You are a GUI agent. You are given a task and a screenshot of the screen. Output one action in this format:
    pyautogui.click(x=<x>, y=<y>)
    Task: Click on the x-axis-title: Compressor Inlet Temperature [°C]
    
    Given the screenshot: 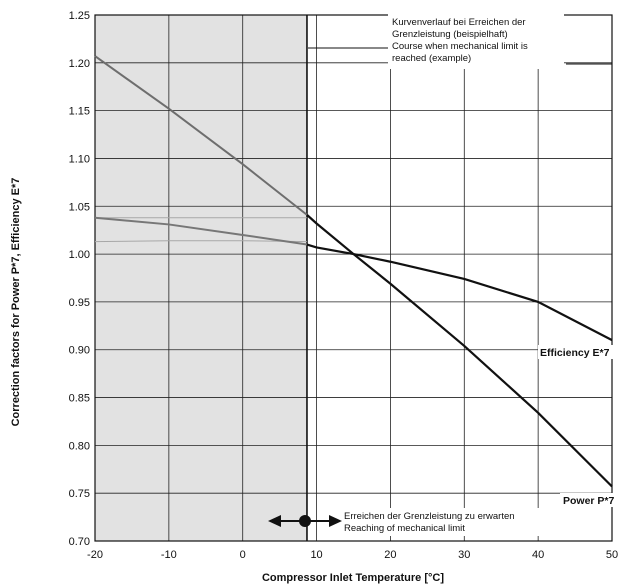 What is the action you would take?
    pyautogui.click(x=353, y=578)
    